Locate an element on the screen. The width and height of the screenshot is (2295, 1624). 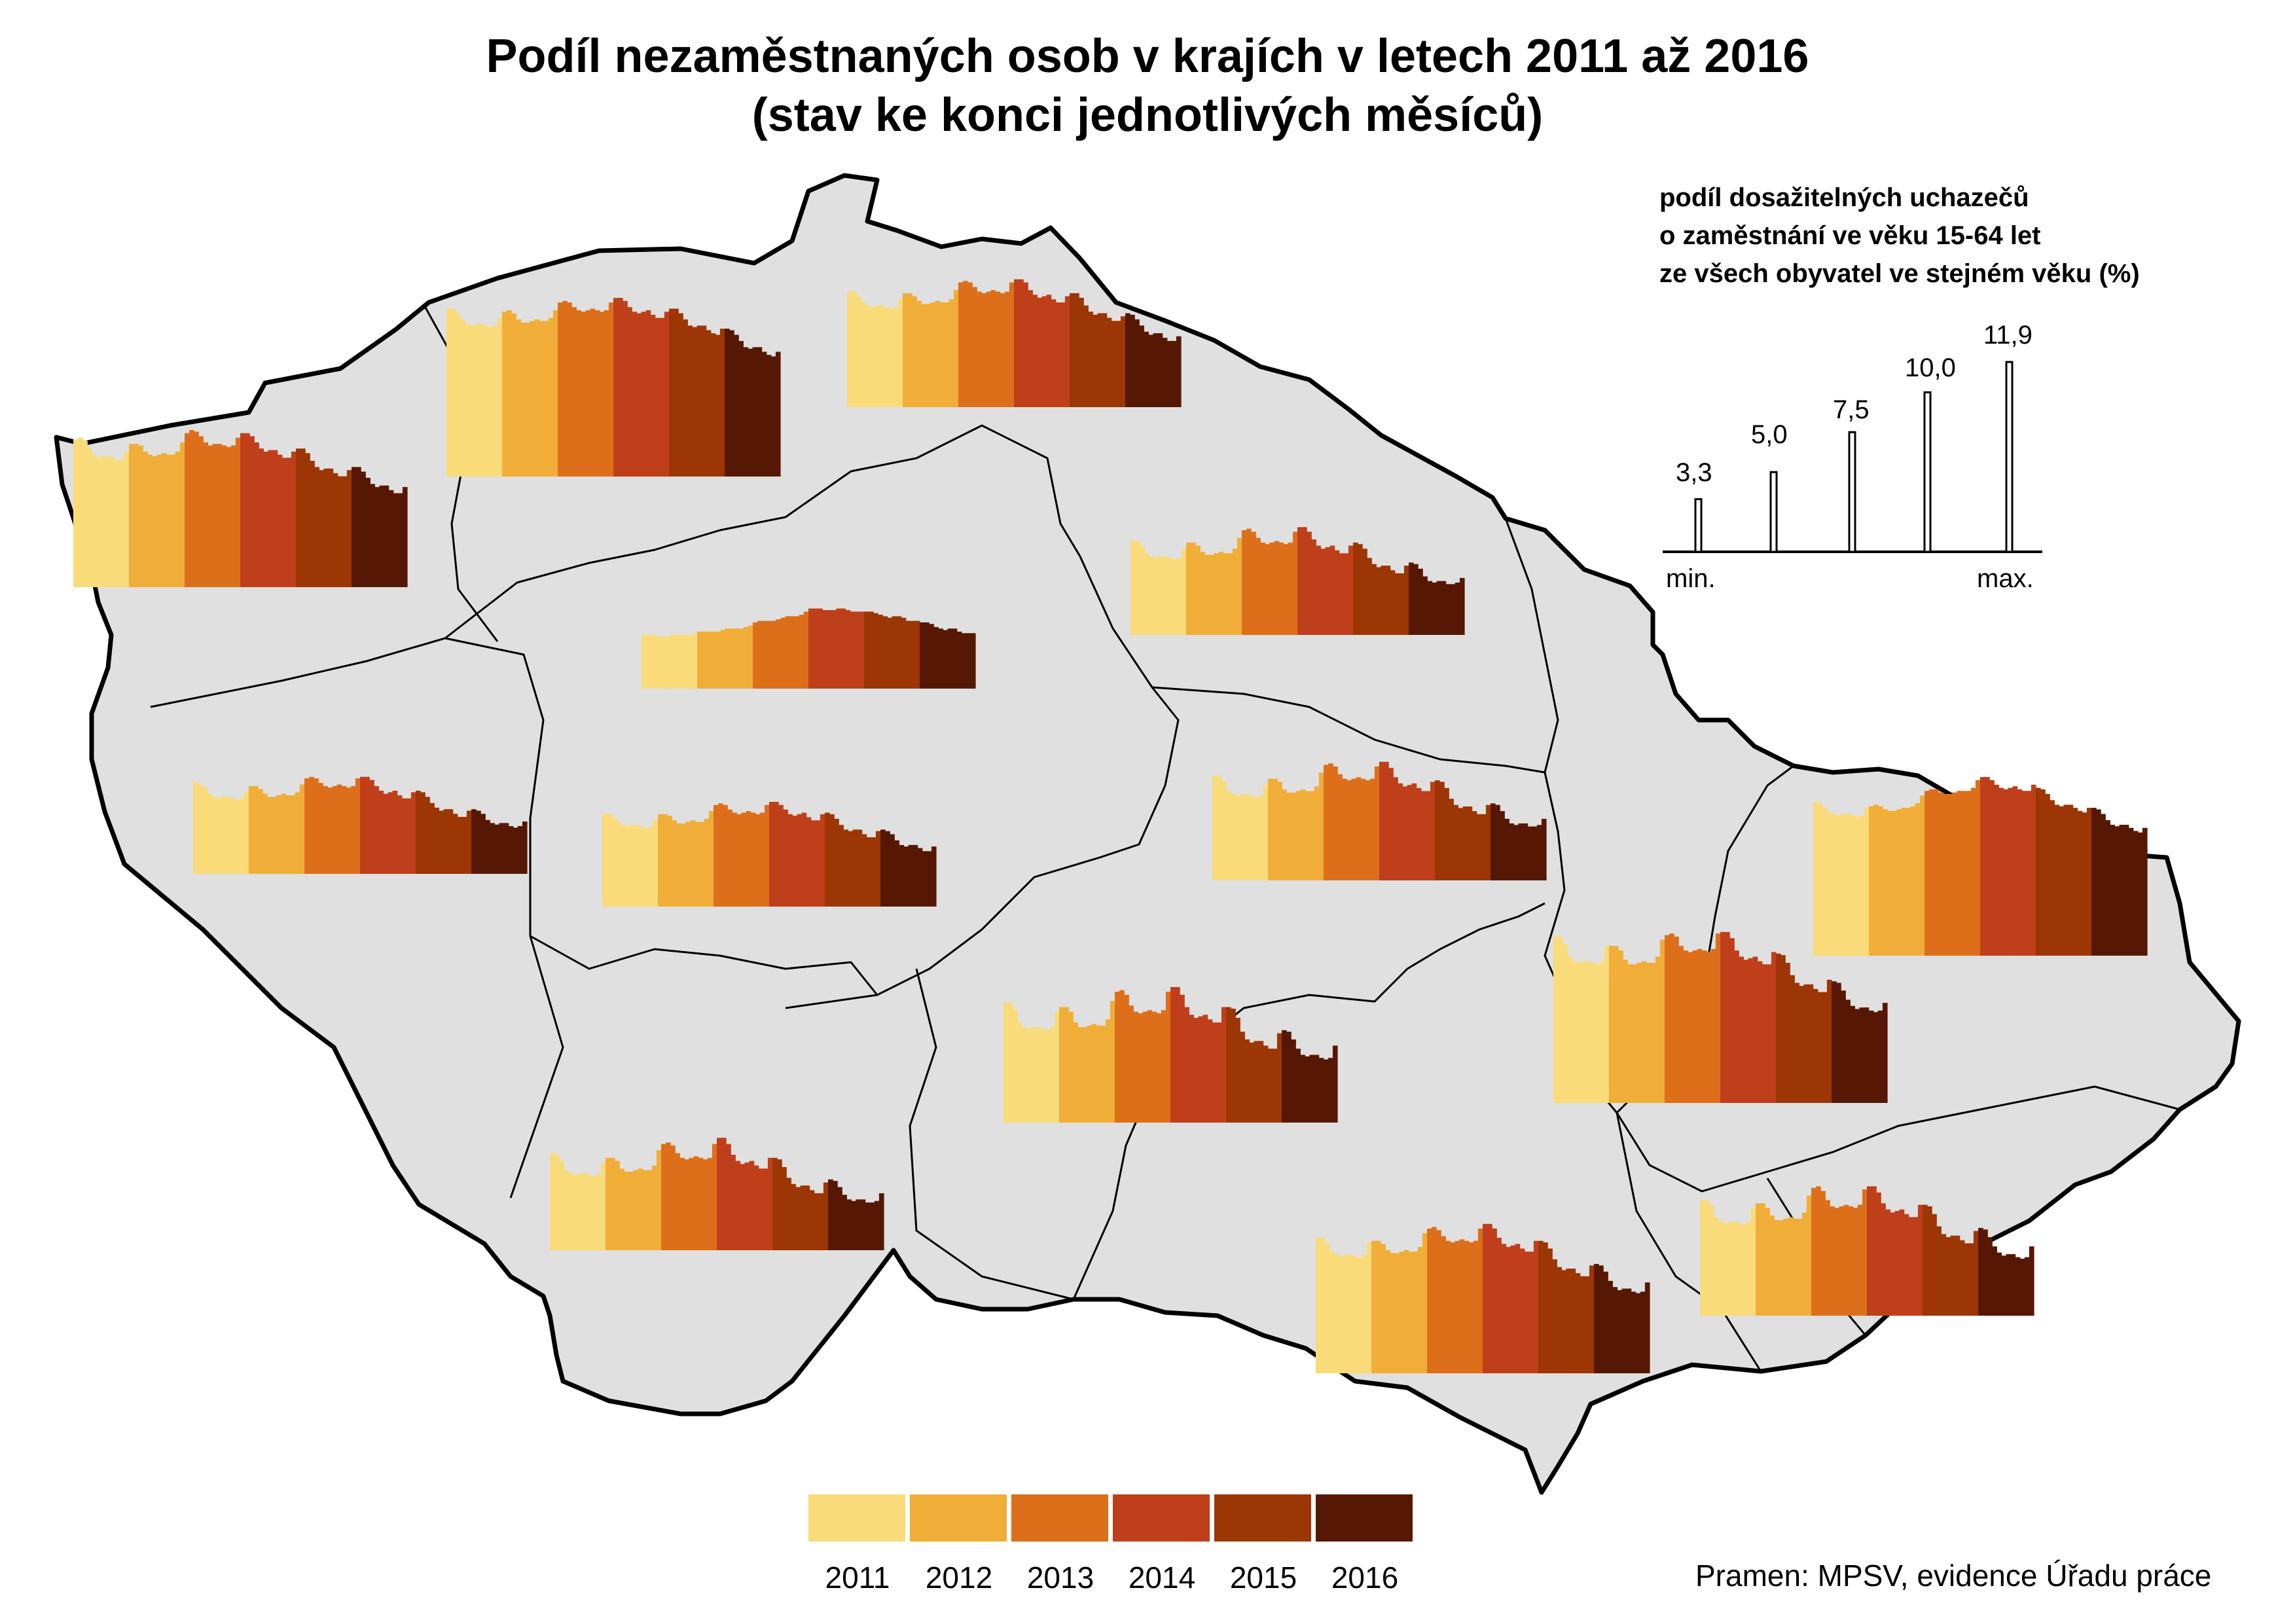
bar-jihomoravsky-2011-m3 is located at coordinates (1327, 1308).